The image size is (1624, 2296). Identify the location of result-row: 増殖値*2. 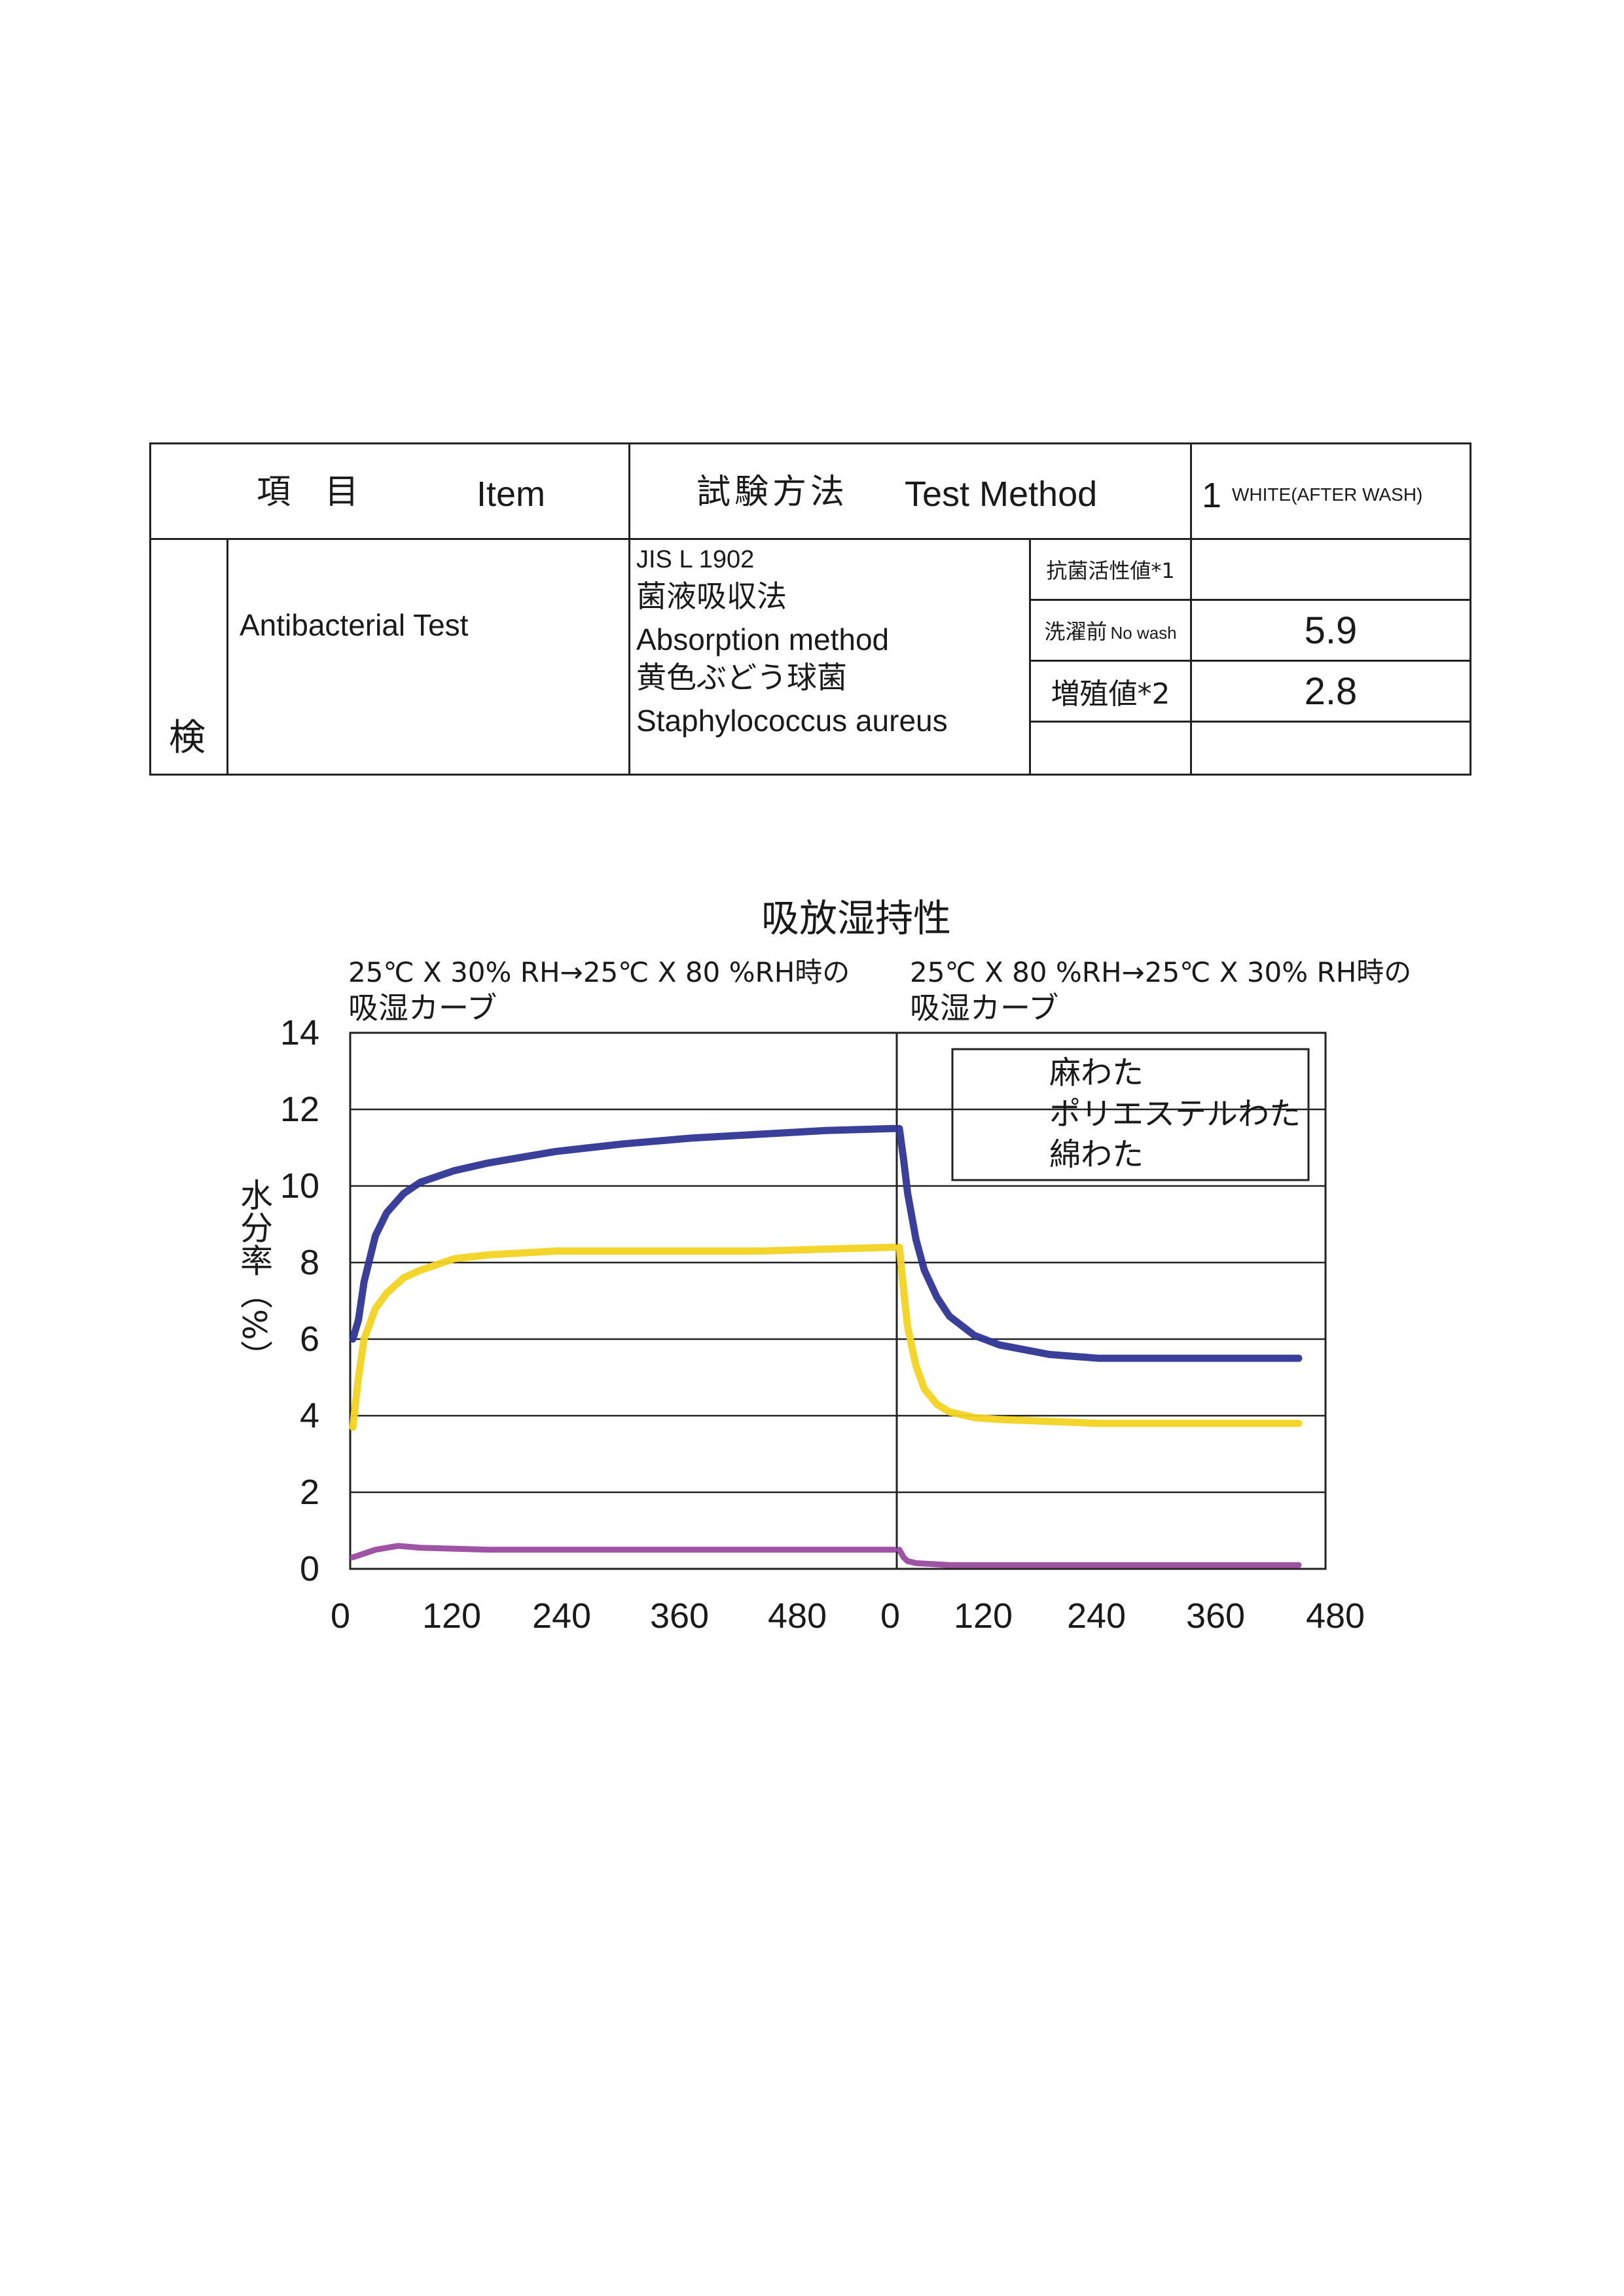
(1110, 691).